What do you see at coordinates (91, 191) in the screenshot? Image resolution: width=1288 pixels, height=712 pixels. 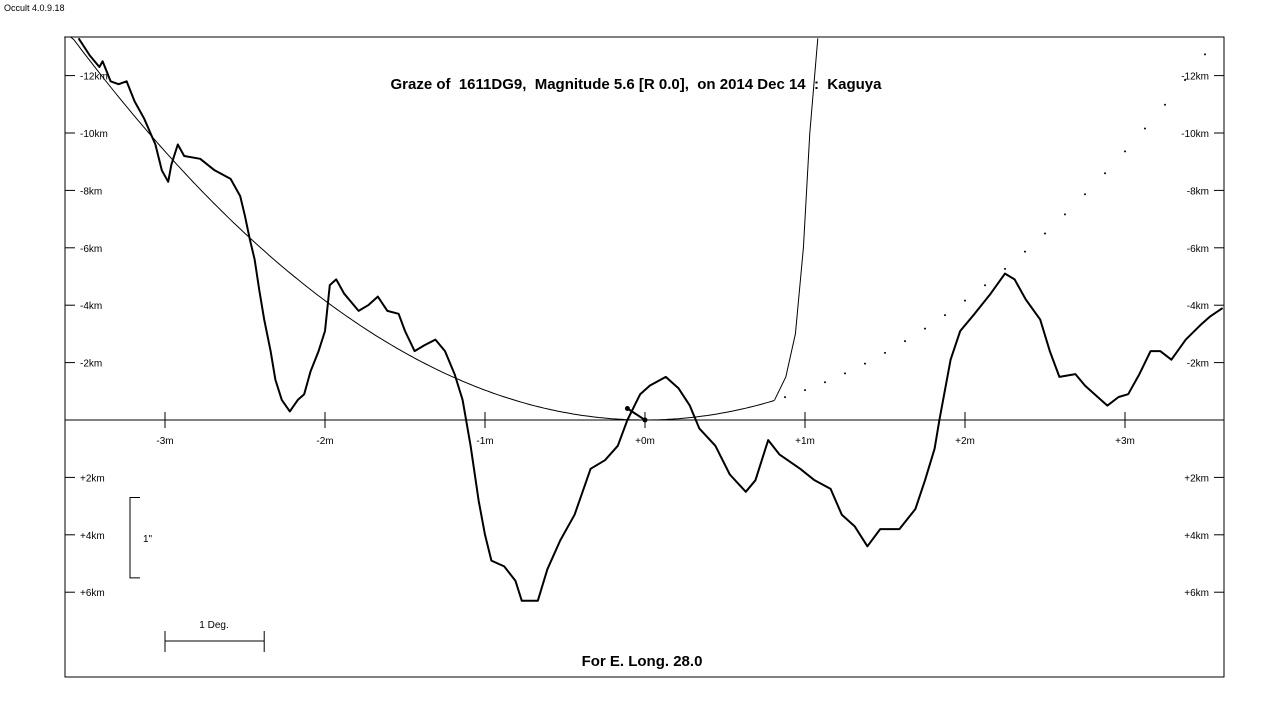 I see `y-tick-label-left: -8km` at bounding box center [91, 191].